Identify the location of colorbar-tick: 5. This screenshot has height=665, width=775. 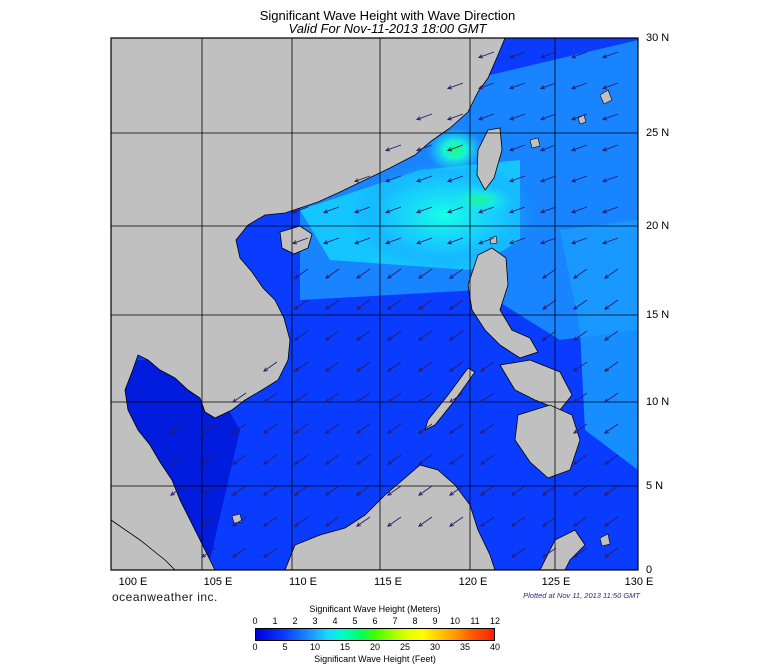
(285, 647).